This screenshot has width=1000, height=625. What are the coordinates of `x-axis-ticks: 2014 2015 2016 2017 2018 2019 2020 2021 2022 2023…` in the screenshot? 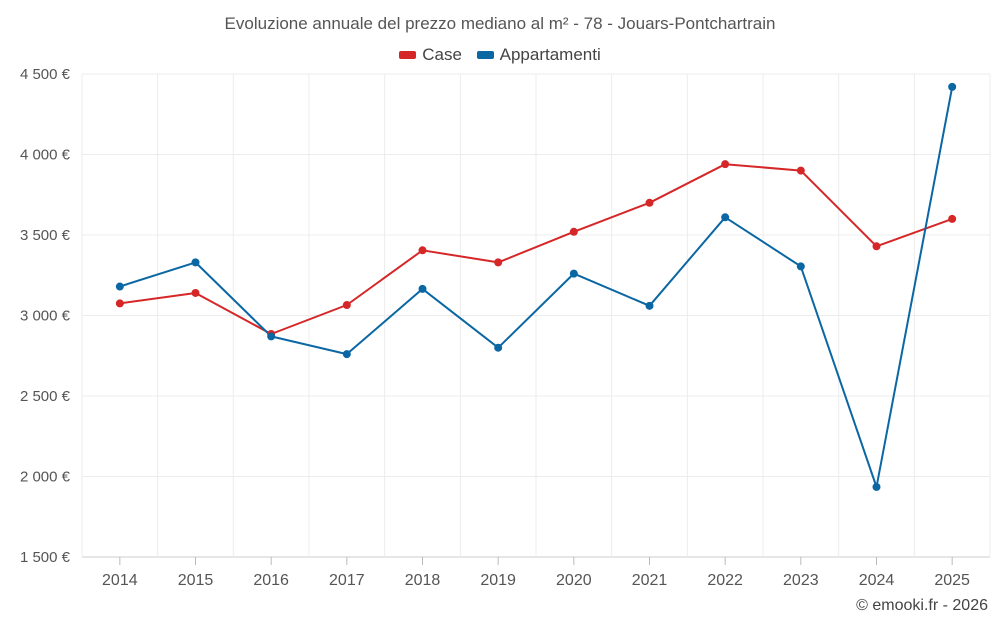 It's located at (536, 573).